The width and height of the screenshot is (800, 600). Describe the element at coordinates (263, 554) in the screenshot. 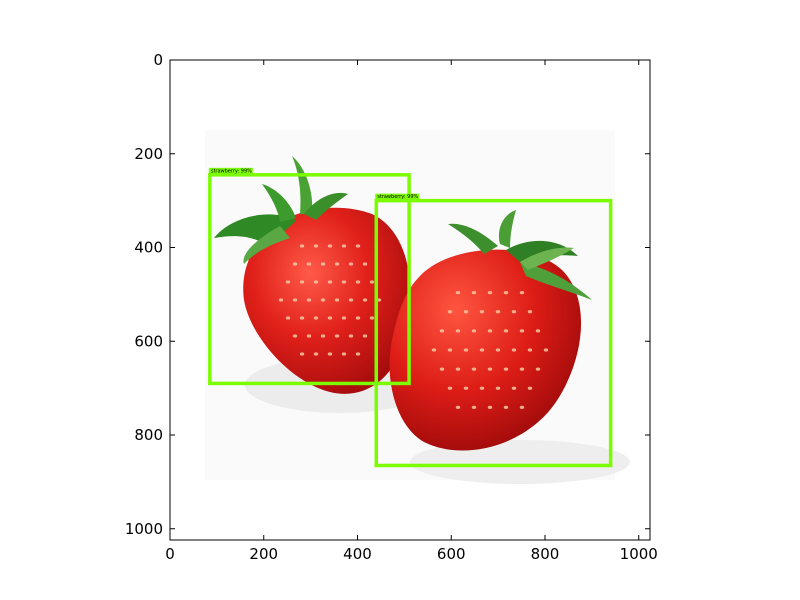

I see `x-tick-label: 200` at that location.